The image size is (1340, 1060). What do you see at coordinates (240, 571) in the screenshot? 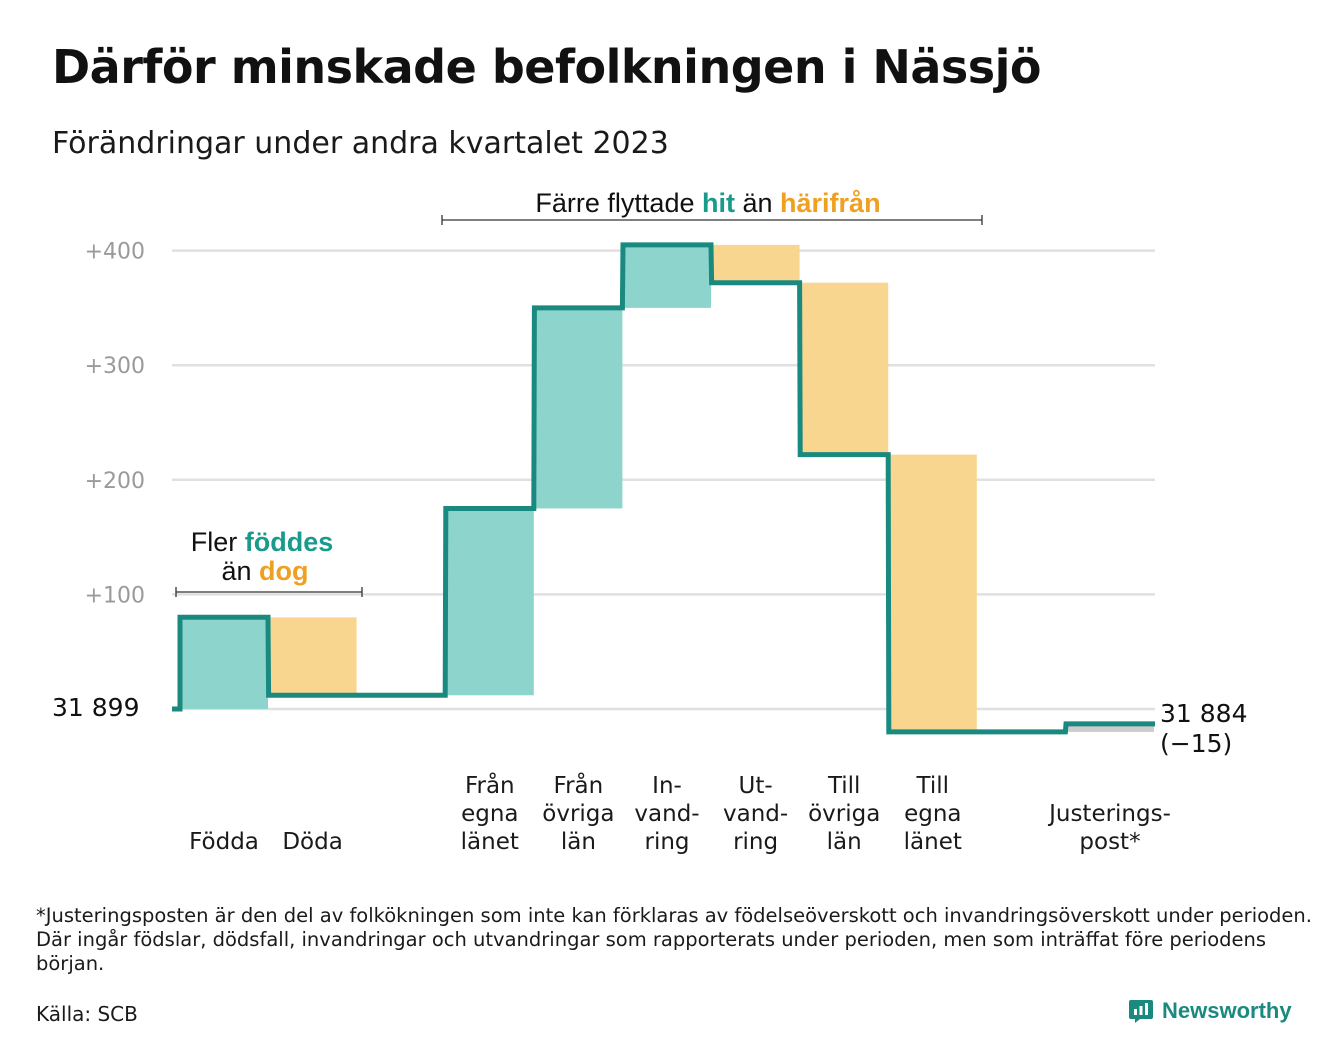
I see `births-annotation-line2-prefix: än` at bounding box center [240, 571].